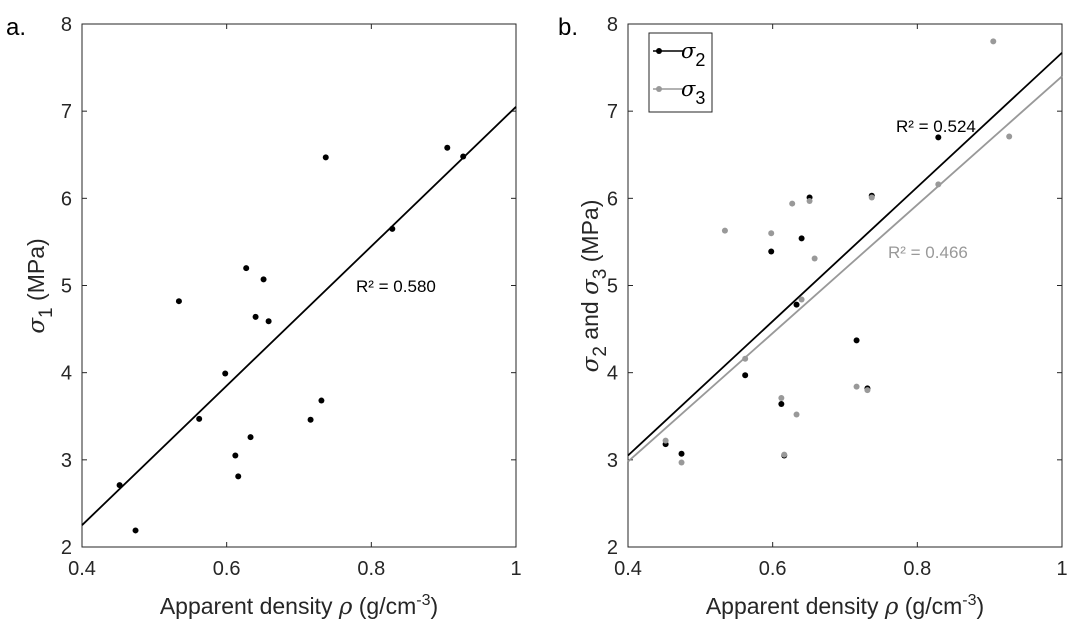 The height and width of the screenshot is (627, 1077). Describe the element at coordinates (568, 27) in the screenshot. I see `panel-b-label: b.` at that location.